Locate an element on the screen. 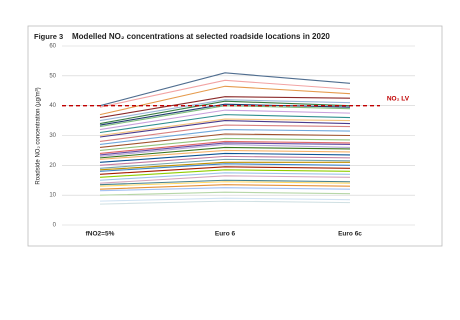 The image size is (460, 320). y-tick-label: 60 is located at coordinates (52, 47).